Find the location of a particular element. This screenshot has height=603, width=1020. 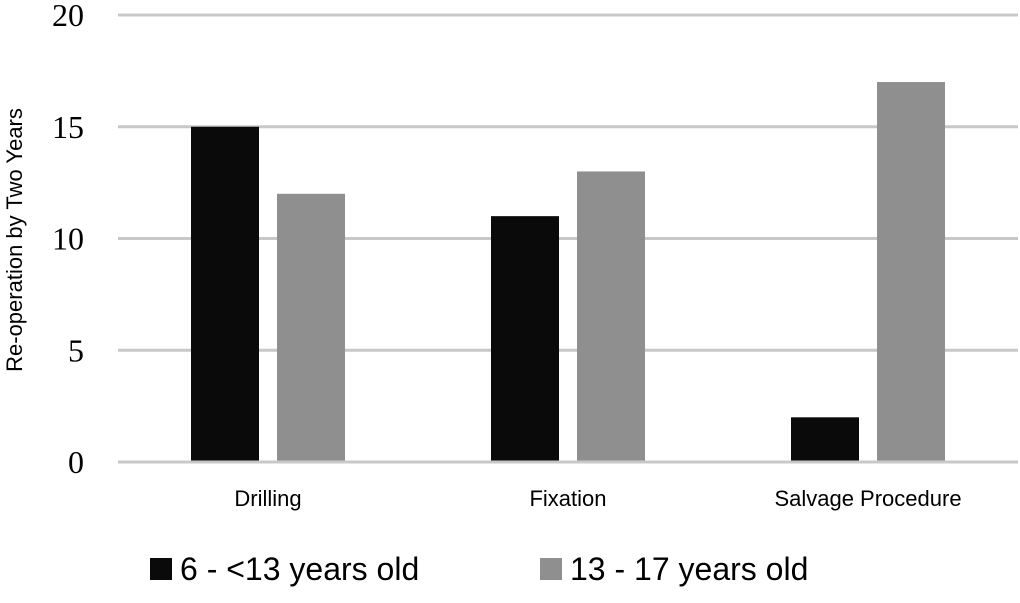

x-tick-label: Drilling is located at coordinates (267, 498).